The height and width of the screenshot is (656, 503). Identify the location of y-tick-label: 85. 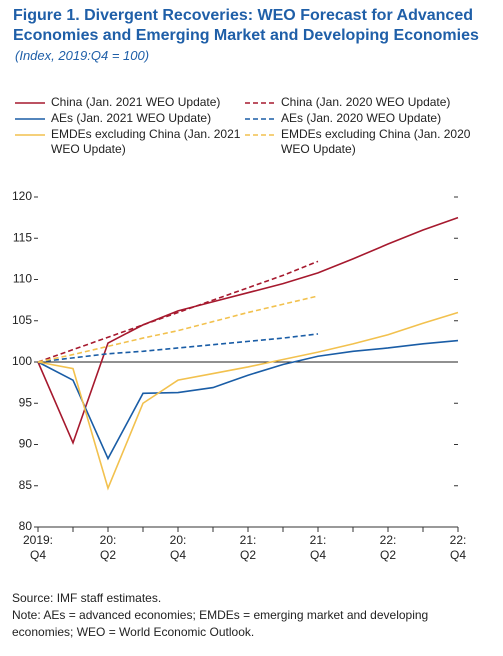
(26, 485).